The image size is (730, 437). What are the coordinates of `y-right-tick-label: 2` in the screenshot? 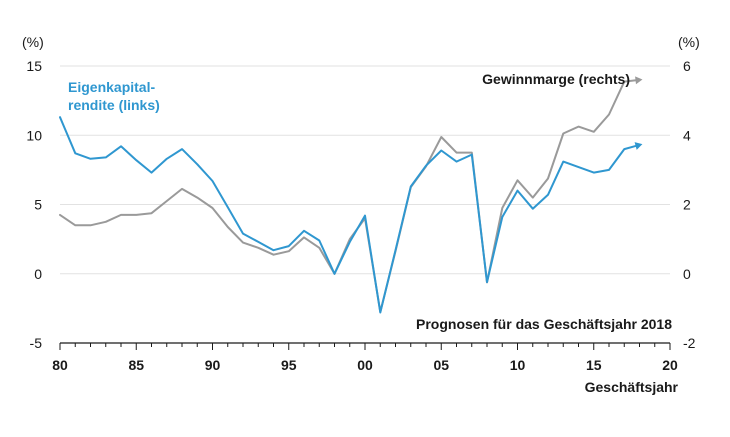 It's located at (687, 205).